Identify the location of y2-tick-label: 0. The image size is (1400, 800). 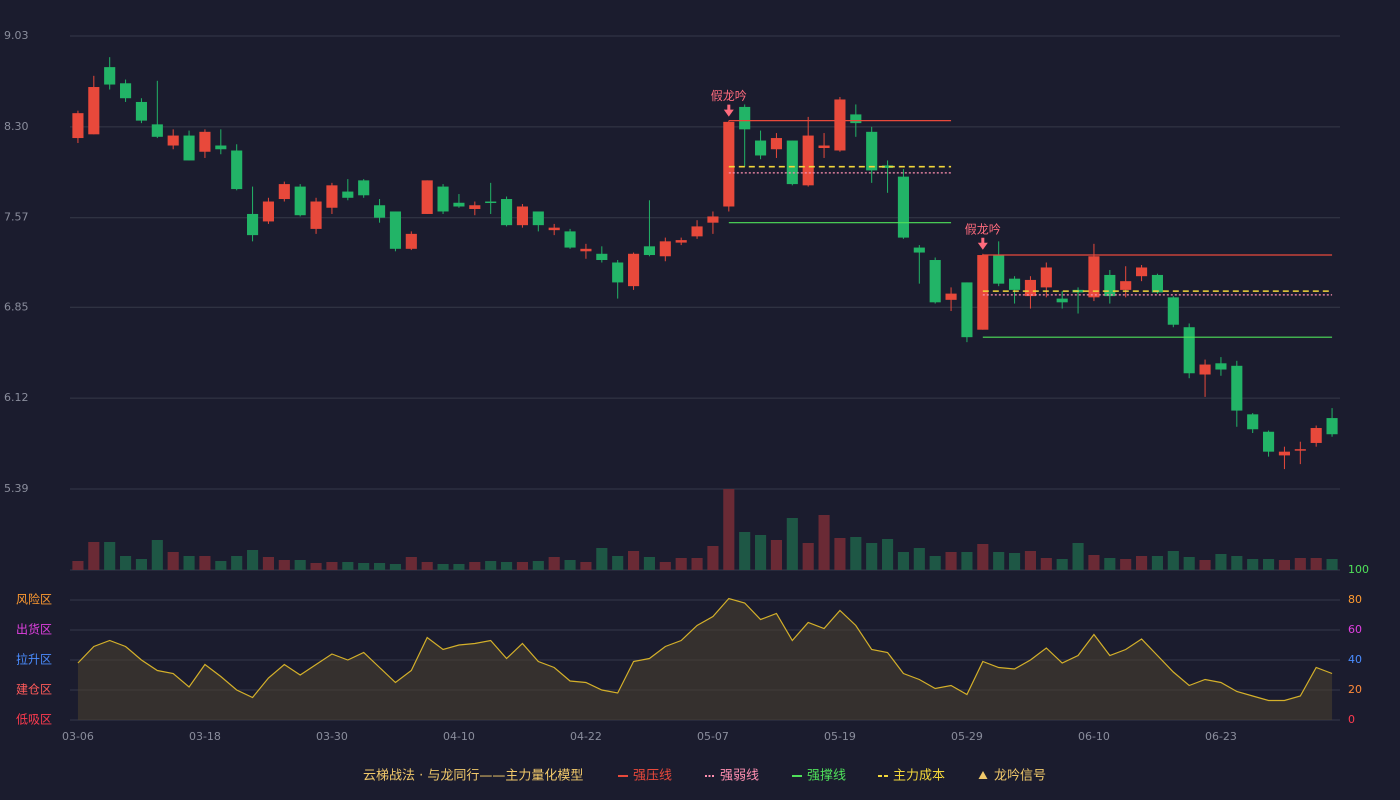
(1351, 719).